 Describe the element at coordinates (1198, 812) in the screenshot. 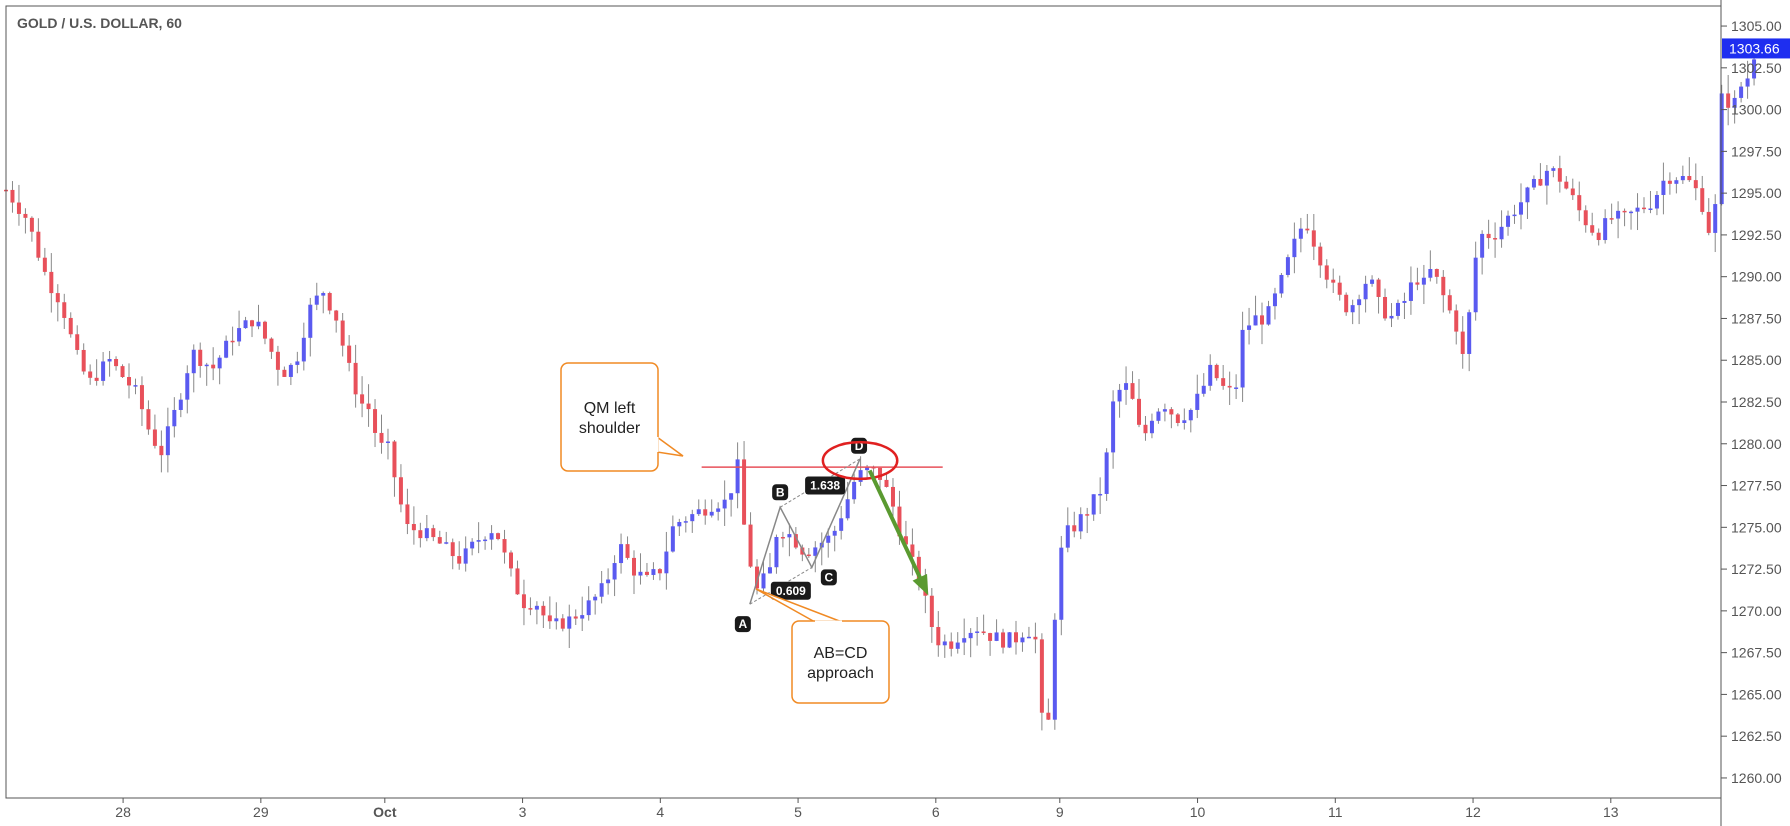

I see `x-tick-label: 10` at that location.